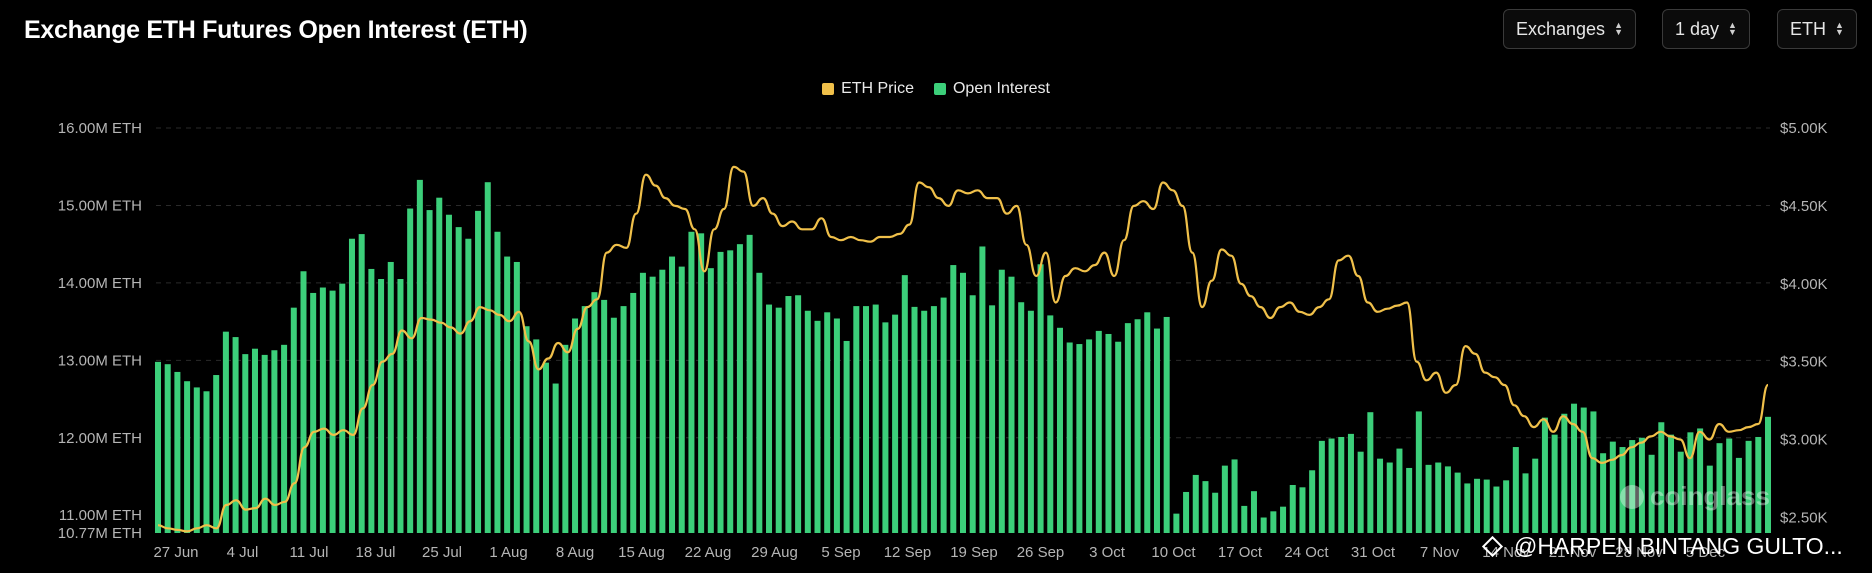 Image resolution: width=1872 pixels, height=573 pixels. Describe the element at coordinates (1569, 29) in the screenshot. I see `exchanges-select: Exchanges ▲ ▼` at that location.